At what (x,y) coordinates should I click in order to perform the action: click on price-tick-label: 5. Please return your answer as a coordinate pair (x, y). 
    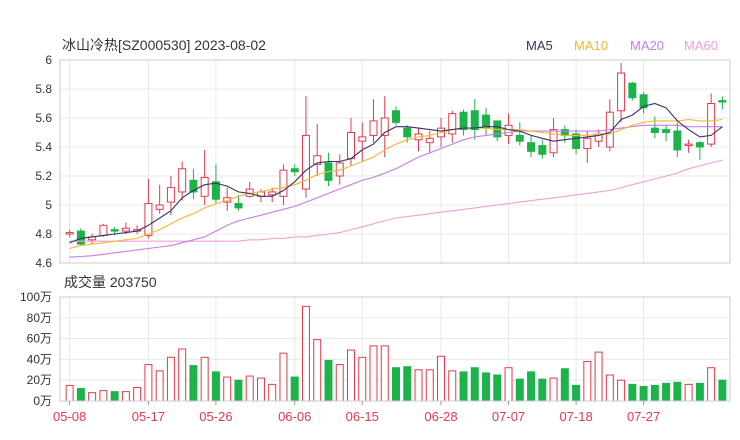
    Looking at the image, I should click on (48, 205).